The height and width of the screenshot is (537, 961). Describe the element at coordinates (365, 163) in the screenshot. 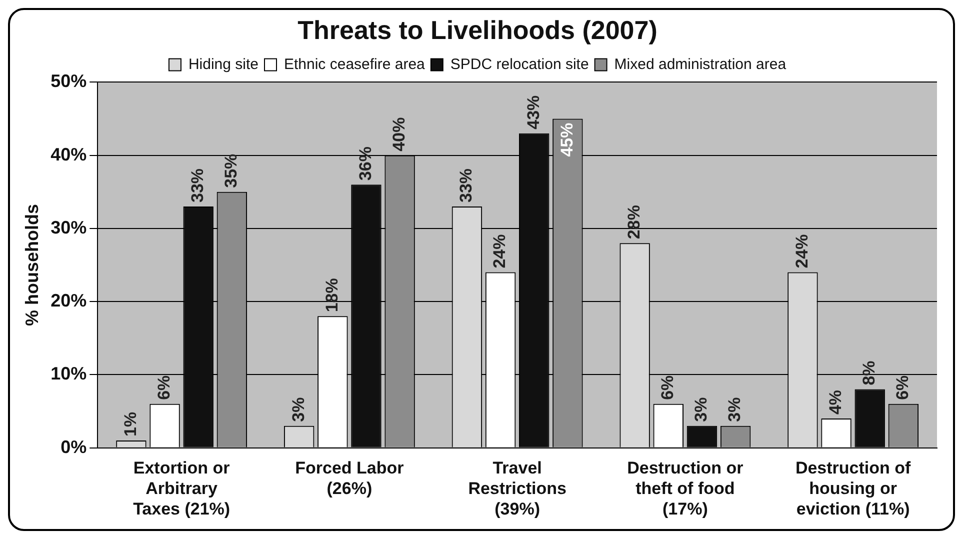

I see `data-label: 36%` at that location.